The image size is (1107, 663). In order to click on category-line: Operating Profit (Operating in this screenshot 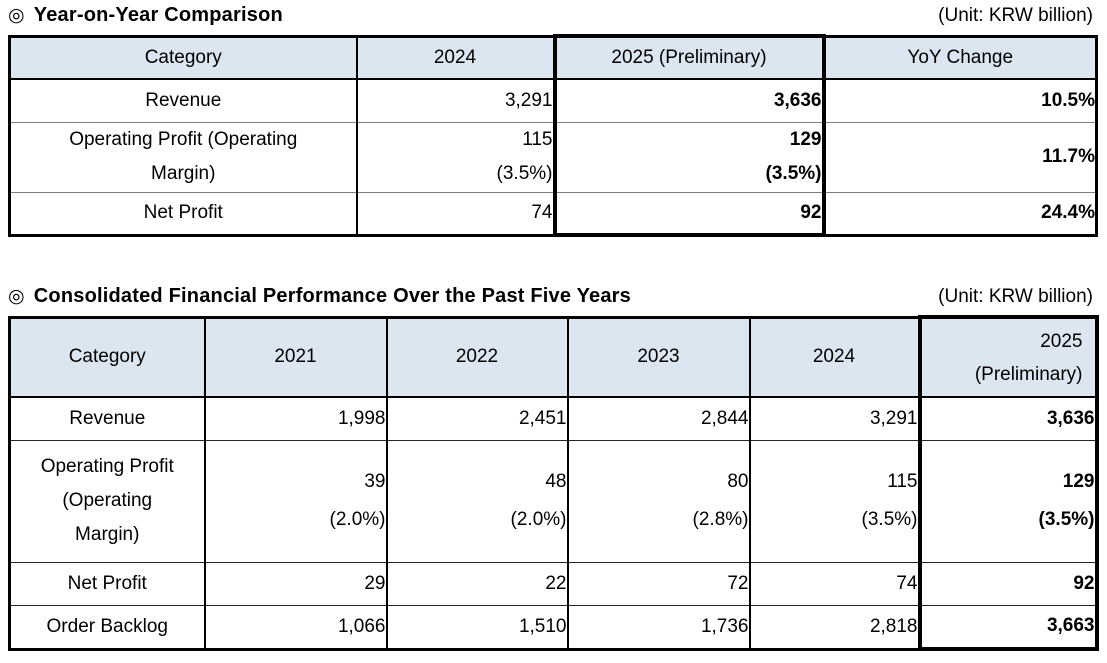, I will do `click(183, 139)`.